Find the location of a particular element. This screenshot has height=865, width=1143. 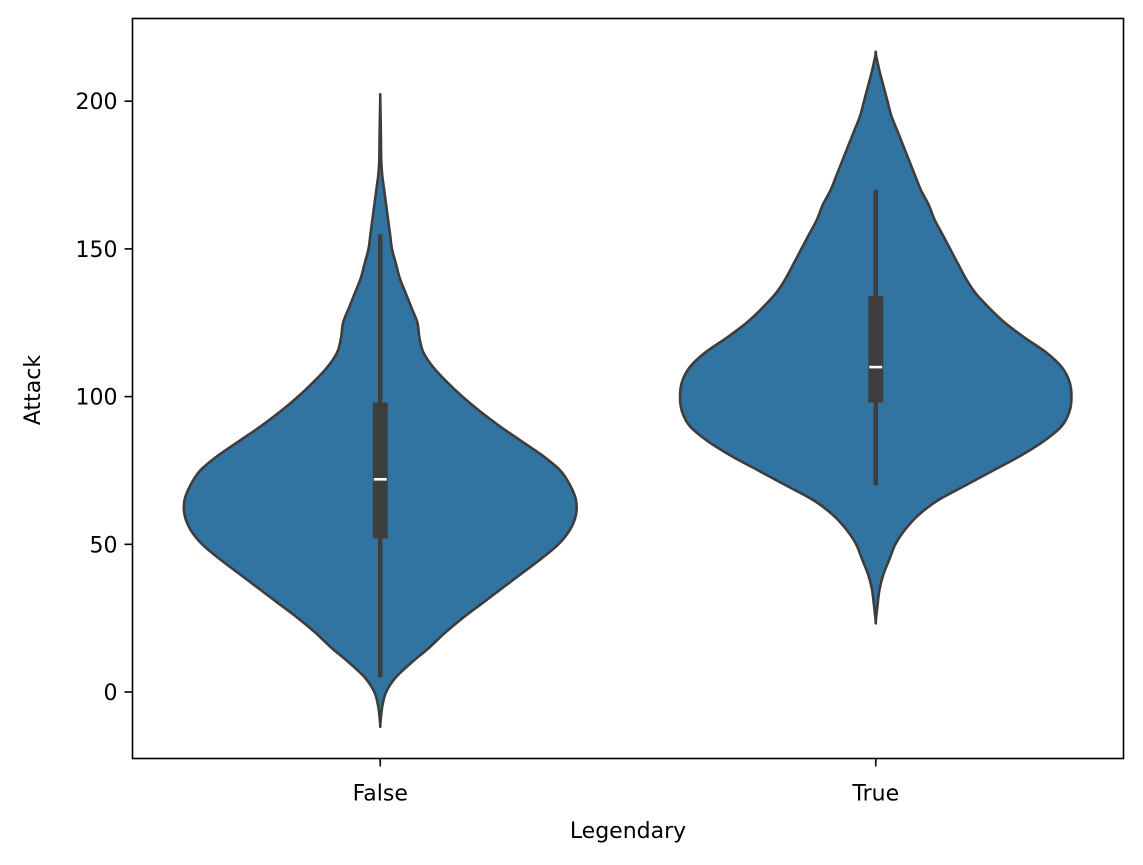

x-axis: False True is located at coordinates (626, 782).